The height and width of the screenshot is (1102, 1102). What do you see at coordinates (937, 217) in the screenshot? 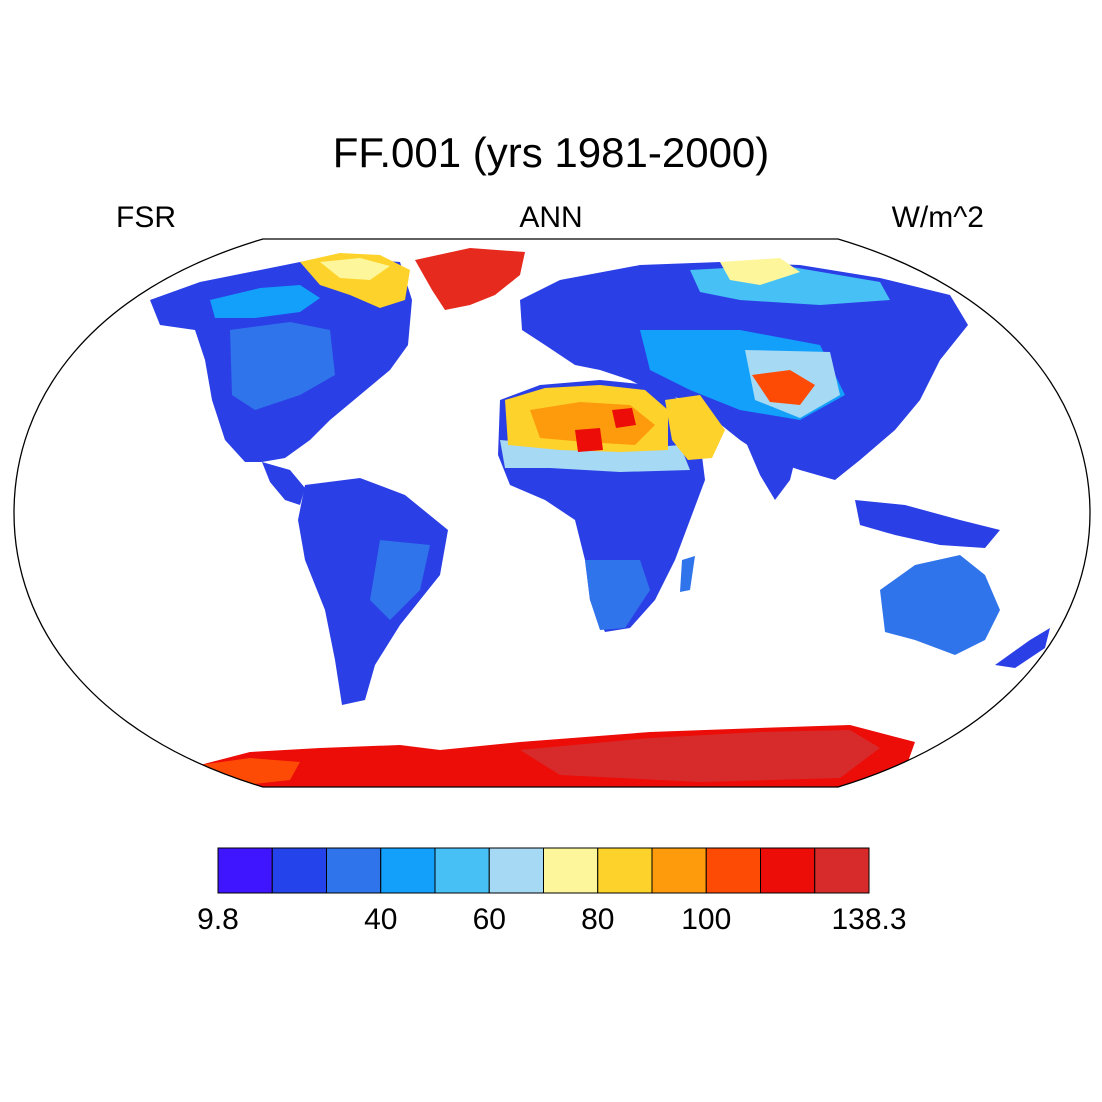
I see `units-label: W/m^2` at bounding box center [937, 217].